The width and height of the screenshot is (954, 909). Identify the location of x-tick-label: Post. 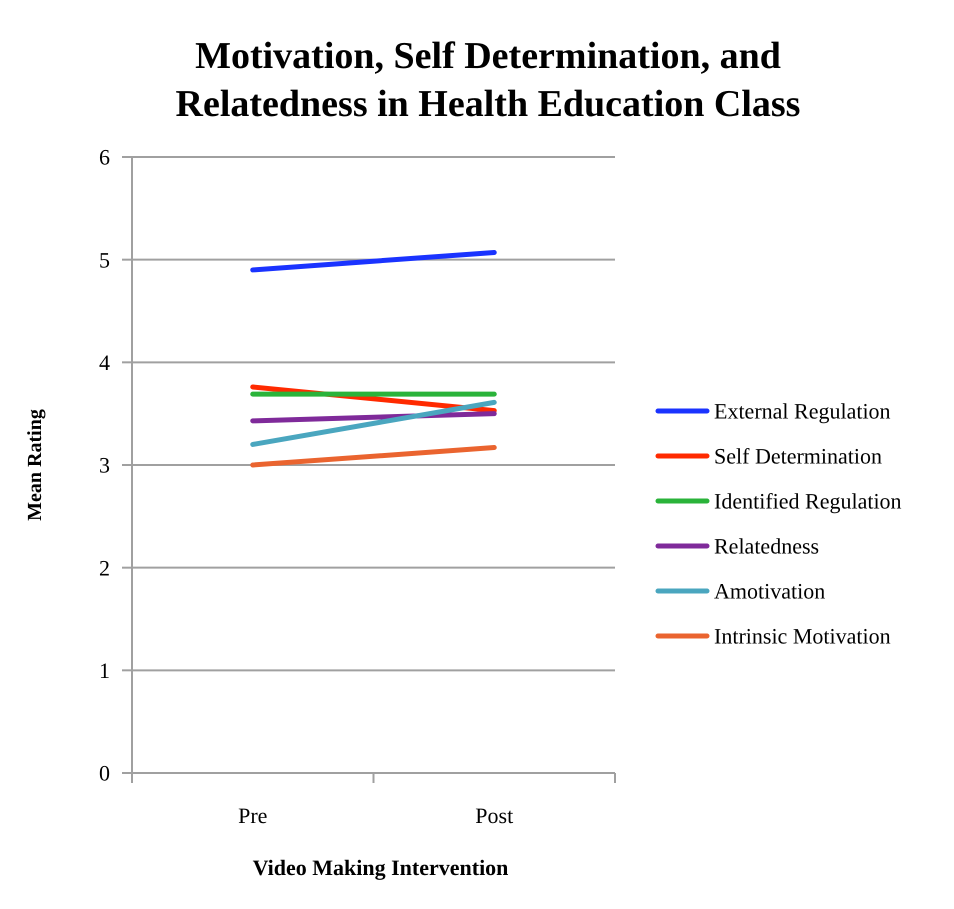
(494, 815).